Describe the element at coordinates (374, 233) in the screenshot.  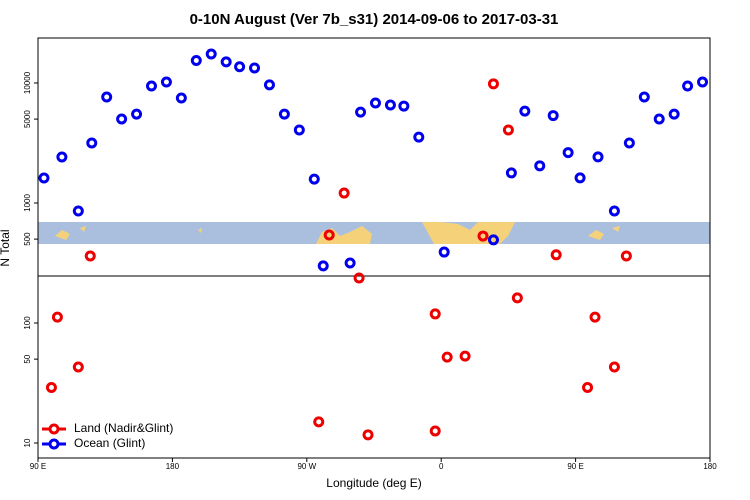
I see `map-strip` at that location.